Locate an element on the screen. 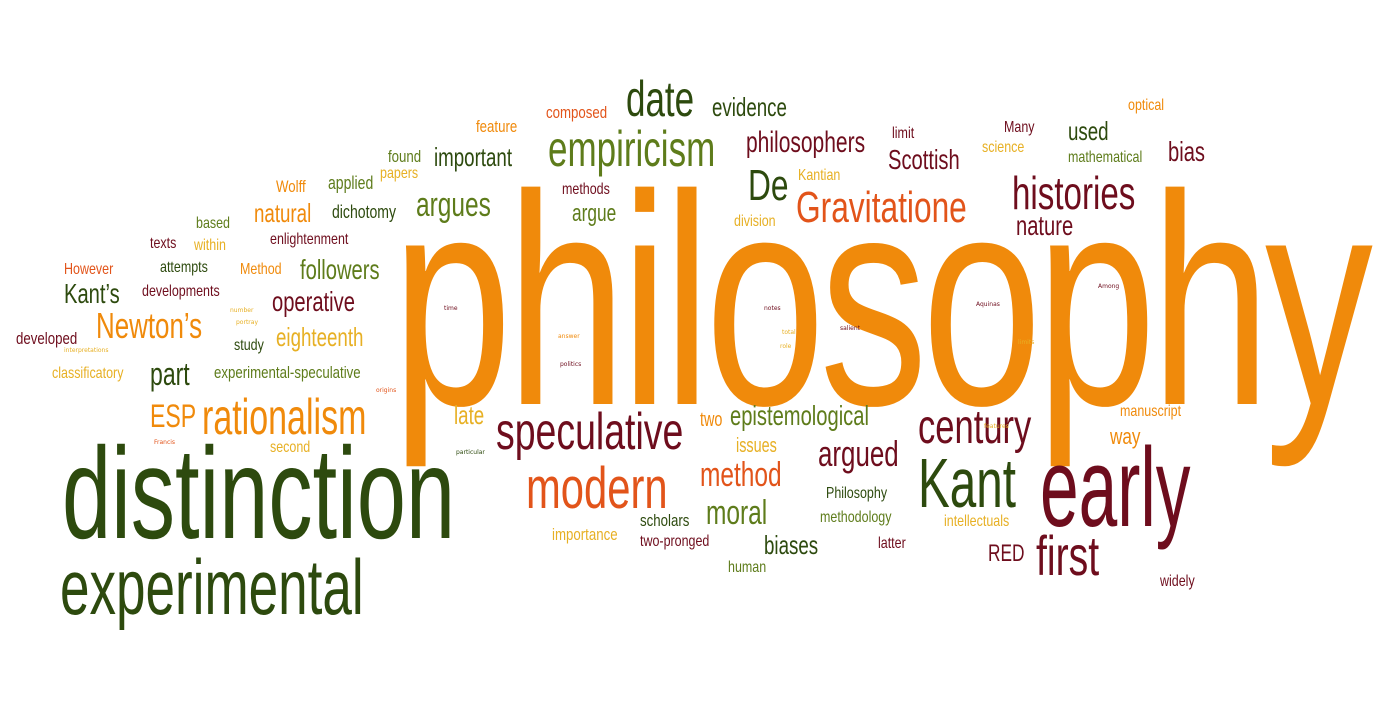 This screenshot has height=719, width=1400. word-enlightenment: enlightenment is located at coordinates (309, 239).